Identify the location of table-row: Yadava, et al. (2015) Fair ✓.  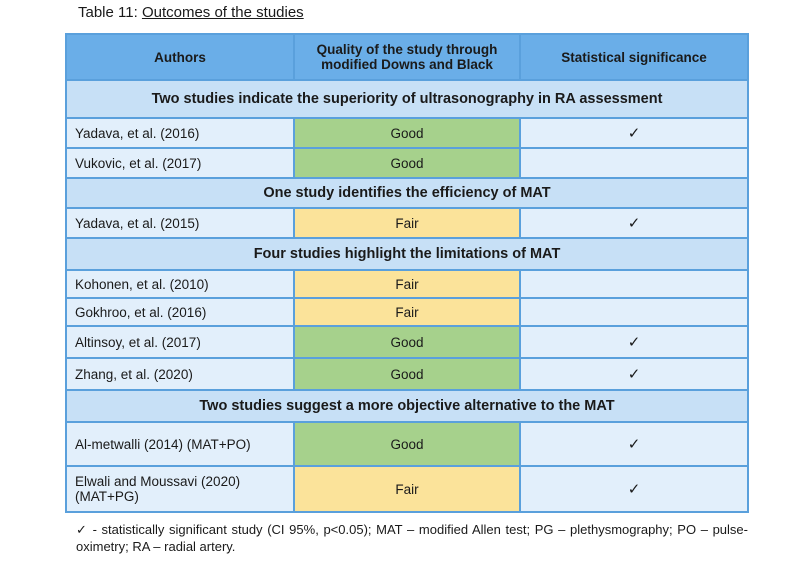
(407, 223).